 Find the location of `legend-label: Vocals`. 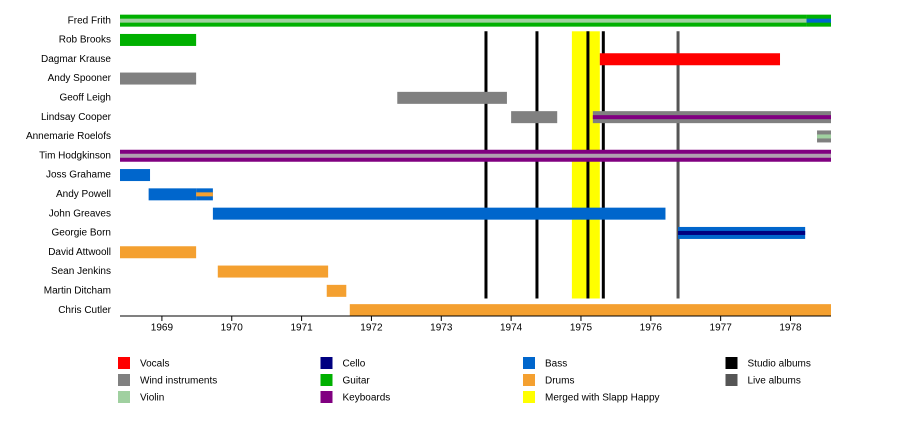

legend-label: Vocals is located at coordinates (154, 364).